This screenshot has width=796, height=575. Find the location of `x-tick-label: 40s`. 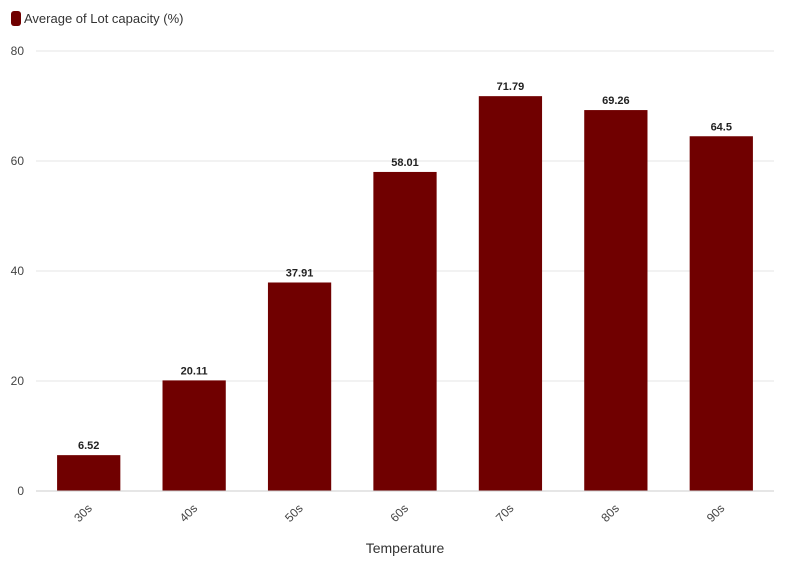

x-tick-label: 40s is located at coordinates (189, 513).